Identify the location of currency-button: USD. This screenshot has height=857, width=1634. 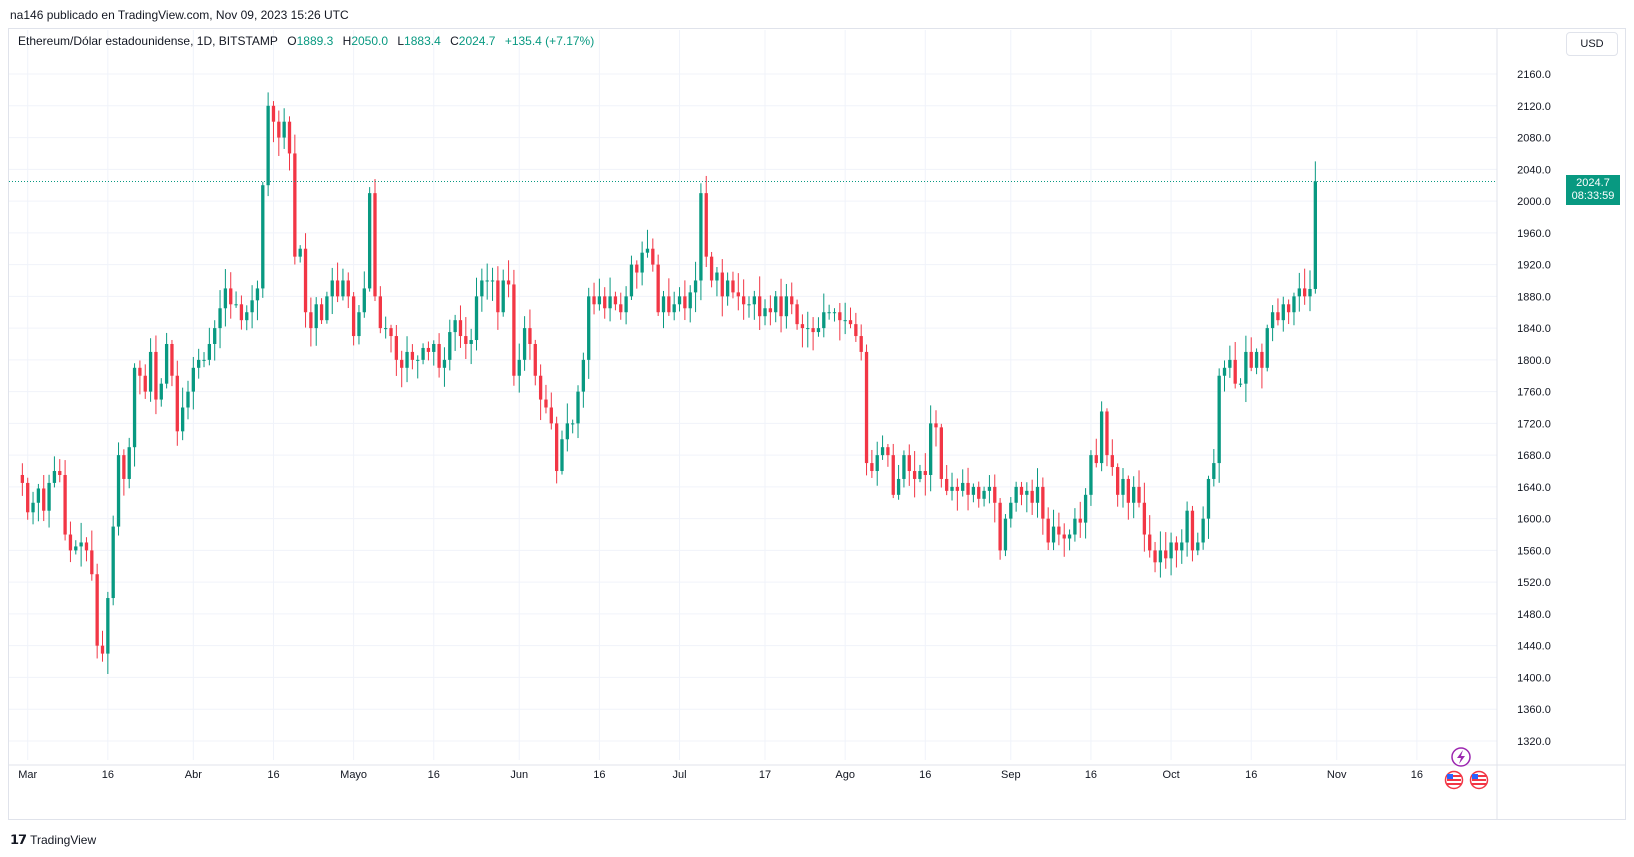
(1592, 44).